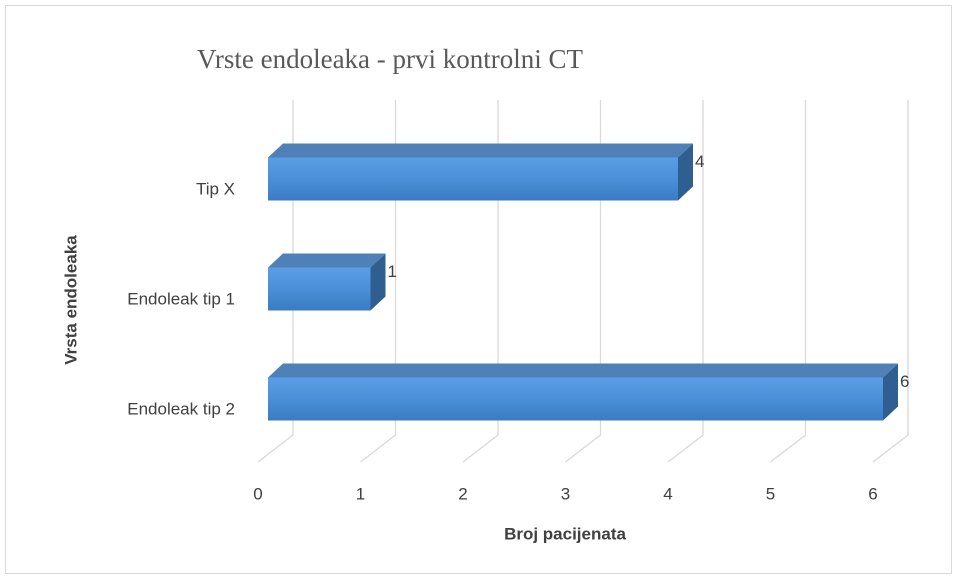 This screenshot has width=957, height=579. What do you see at coordinates (181, 298) in the screenshot?
I see `y-tick-label: Endoleak tip 1` at bounding box center [181, 298].